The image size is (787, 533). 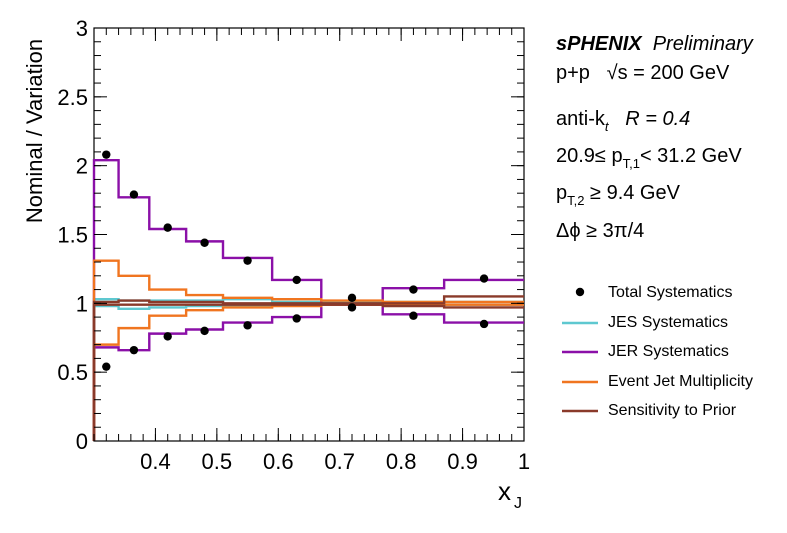 I want to click on x-tick-label: 0.8, so click(x=401, y=461).